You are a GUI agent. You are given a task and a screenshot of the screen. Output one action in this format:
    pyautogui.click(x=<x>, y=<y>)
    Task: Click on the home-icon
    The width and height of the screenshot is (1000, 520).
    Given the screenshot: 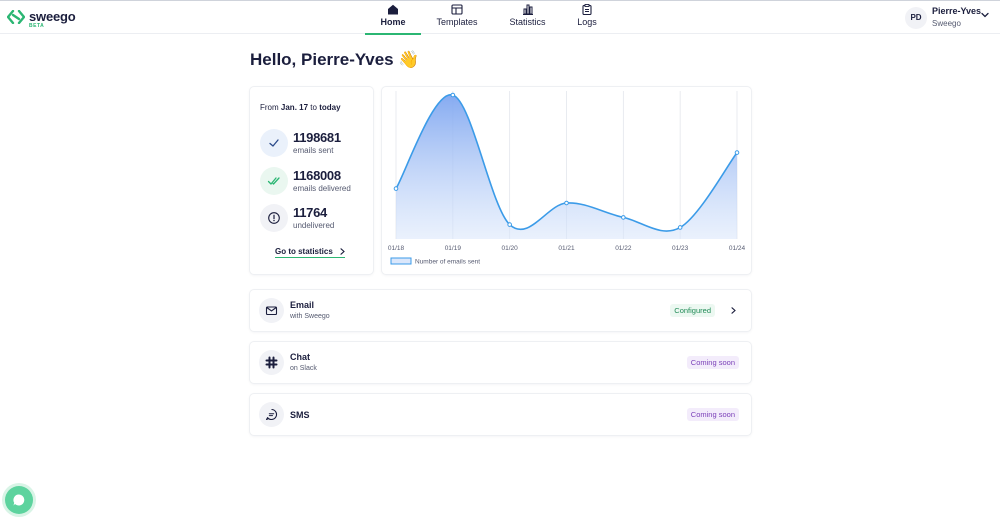 What is the action you would take?
    pyautogui.click(x=393, y=9)
    